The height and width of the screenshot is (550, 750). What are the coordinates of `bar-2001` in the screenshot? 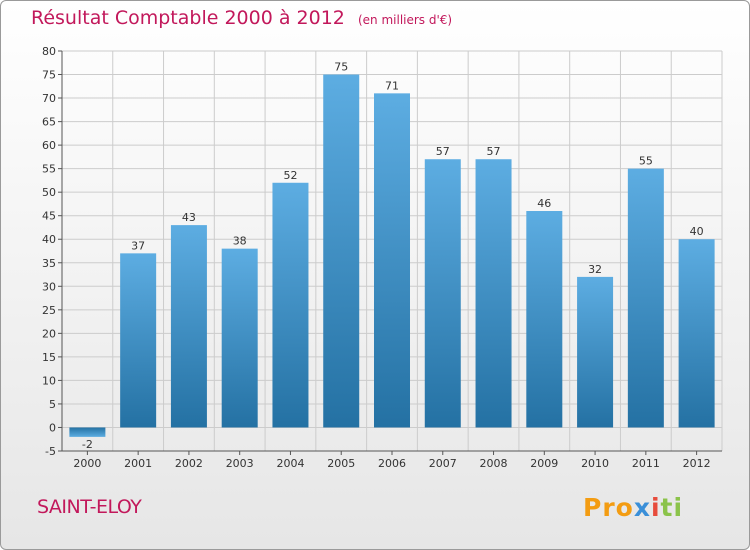 It's located at (138, 340).